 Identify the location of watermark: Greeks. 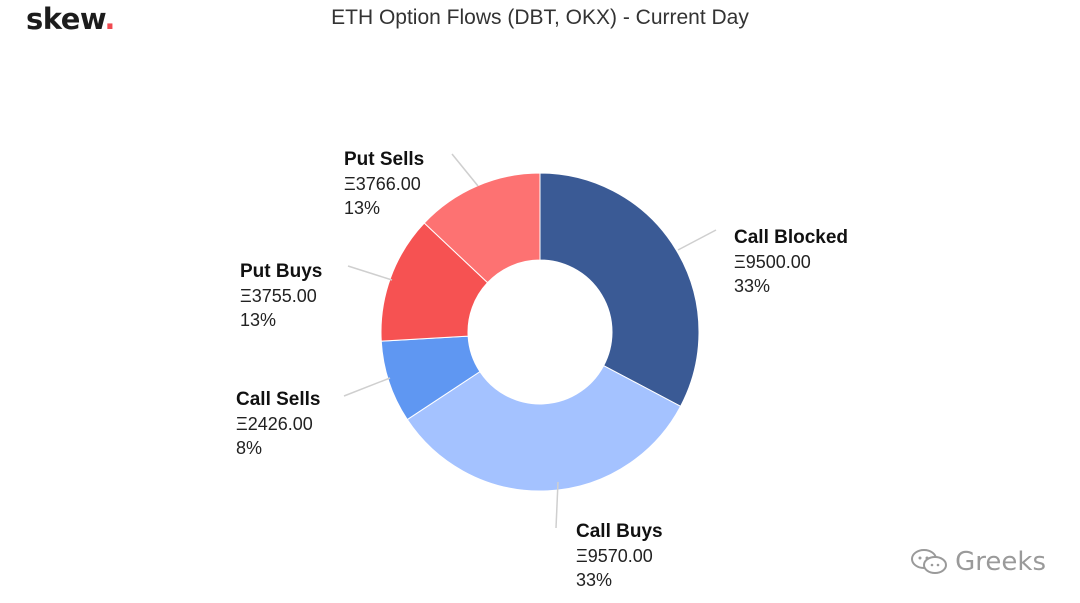
(977, 562).